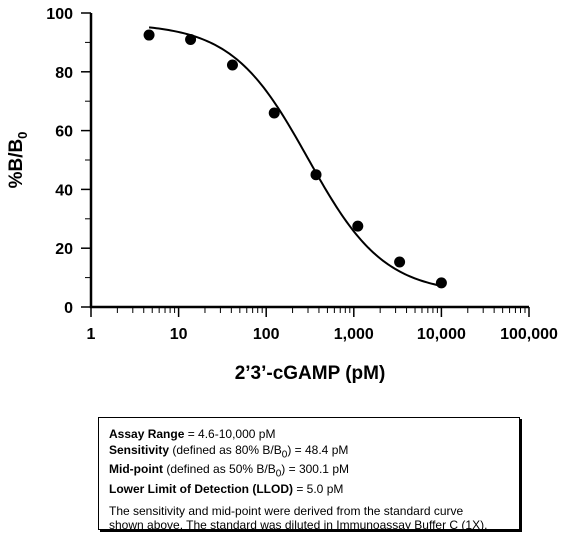  What do you see at coordinates (139, 449) in the screenshot?
I see `sensitivity-label: Sensitivity` at bounding box center [139, 449].